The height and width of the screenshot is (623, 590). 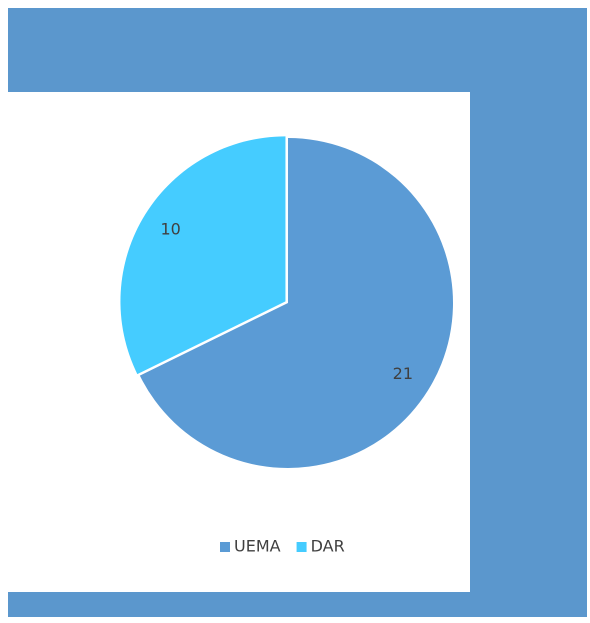 What do you see at coordinates (257, 546) in the screenshot?
I see `legend-label: UEMA` at bounding box center [257, 546].